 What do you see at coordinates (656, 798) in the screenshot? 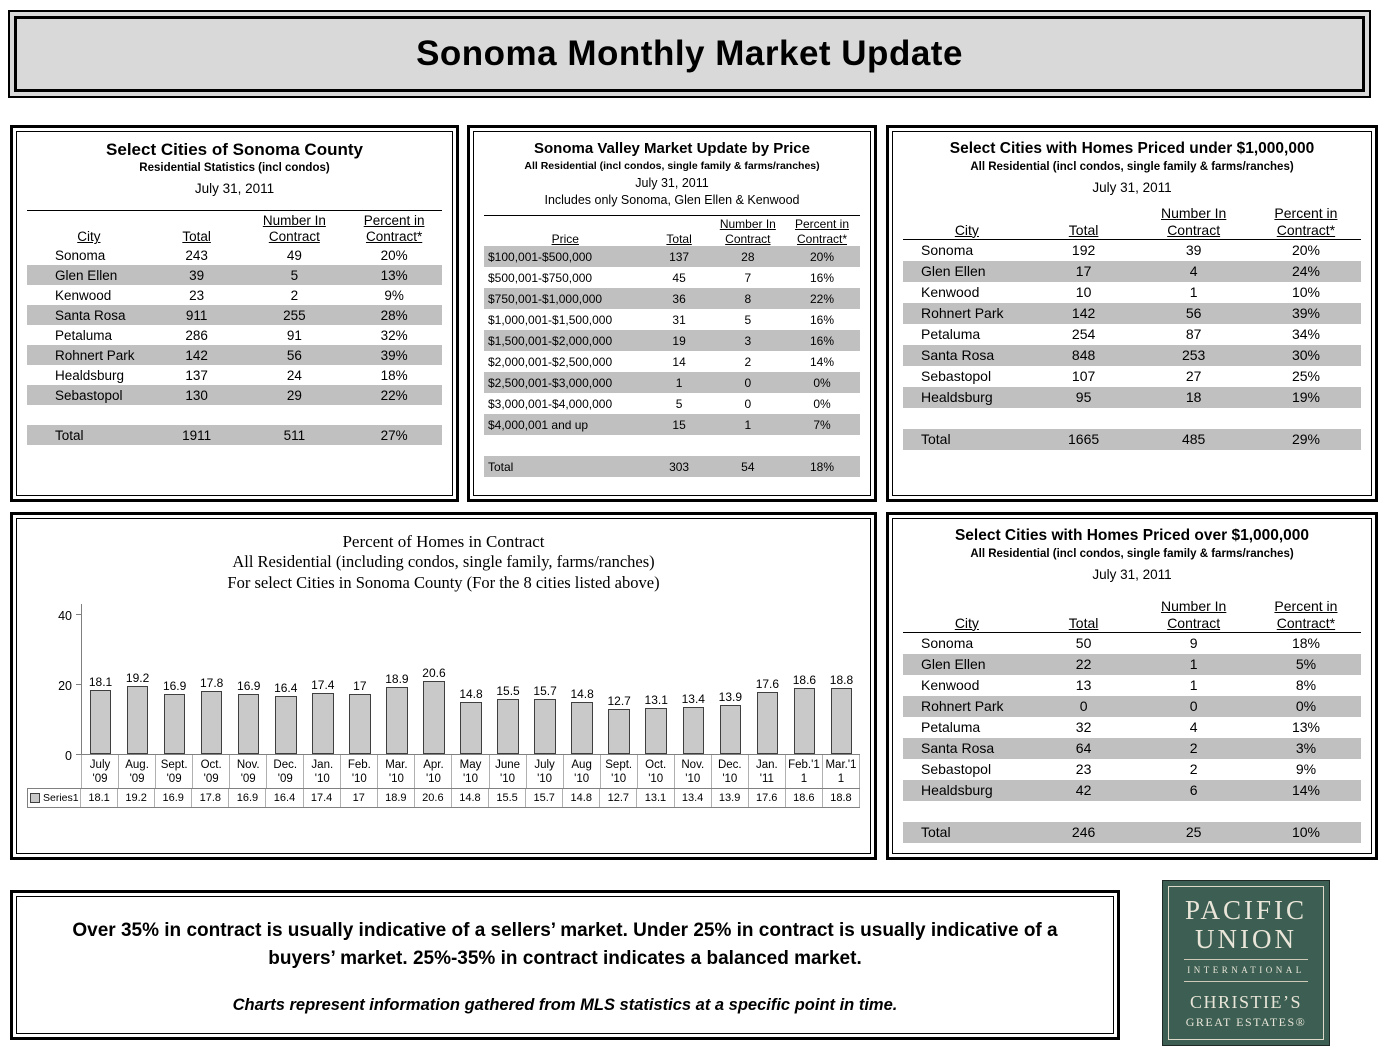
I see `data-table-value: 13.1` at bounding box center [656, 798].